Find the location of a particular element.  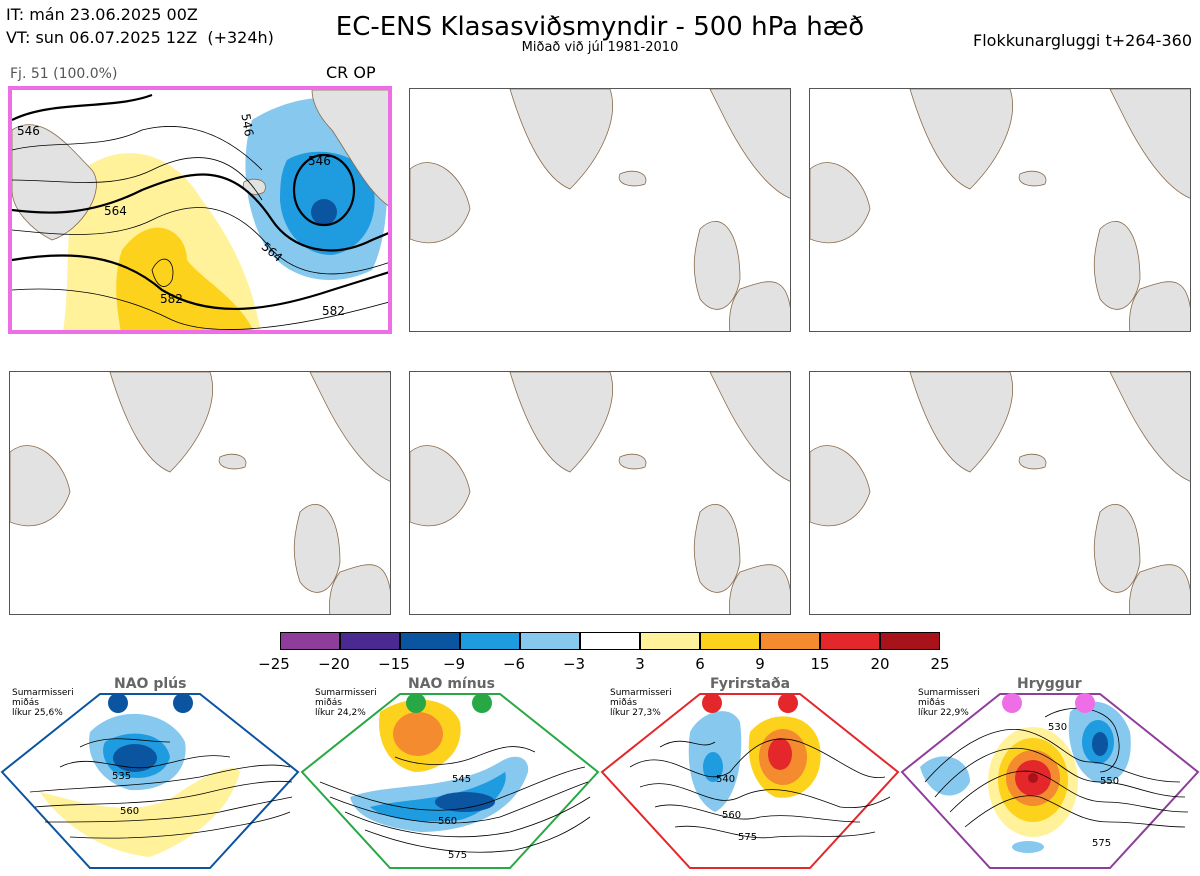

contour-thin-closed is located at coordinates (162, 272).